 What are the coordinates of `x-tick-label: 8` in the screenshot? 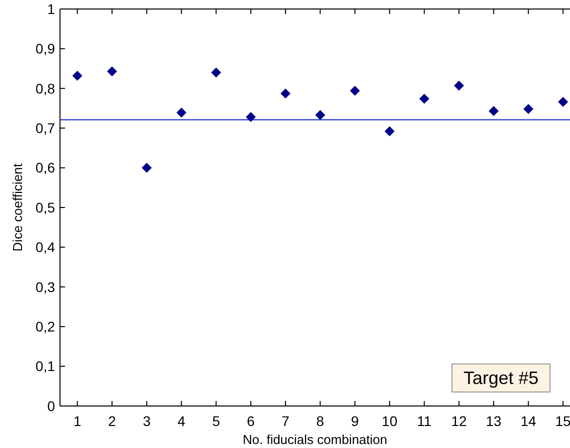 It's located at (320, 421).